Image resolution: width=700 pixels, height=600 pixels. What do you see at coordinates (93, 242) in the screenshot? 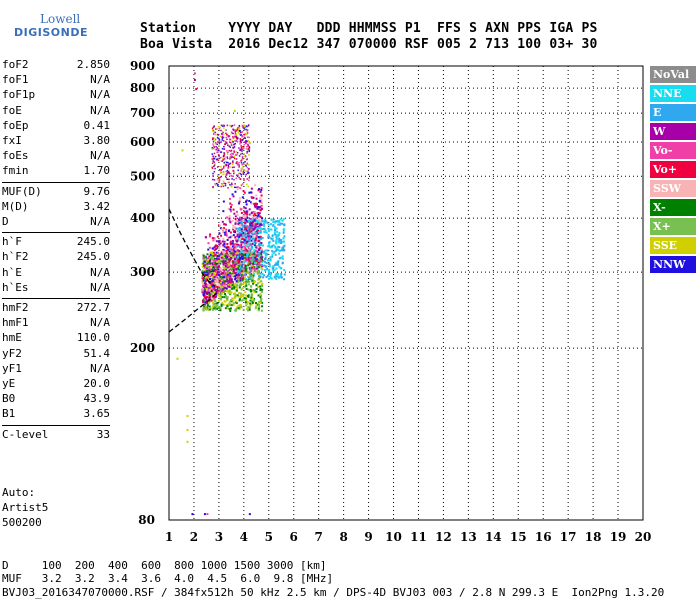
I see `param-value: 245.0` at bounding box center [93, 242].